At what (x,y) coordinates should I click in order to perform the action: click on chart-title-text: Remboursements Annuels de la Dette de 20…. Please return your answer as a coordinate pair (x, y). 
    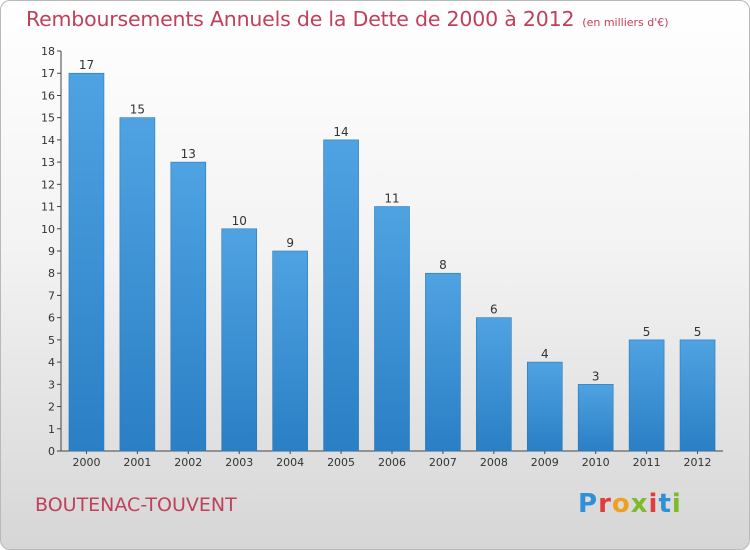
    Looking at the image, I should click on (300, 19).